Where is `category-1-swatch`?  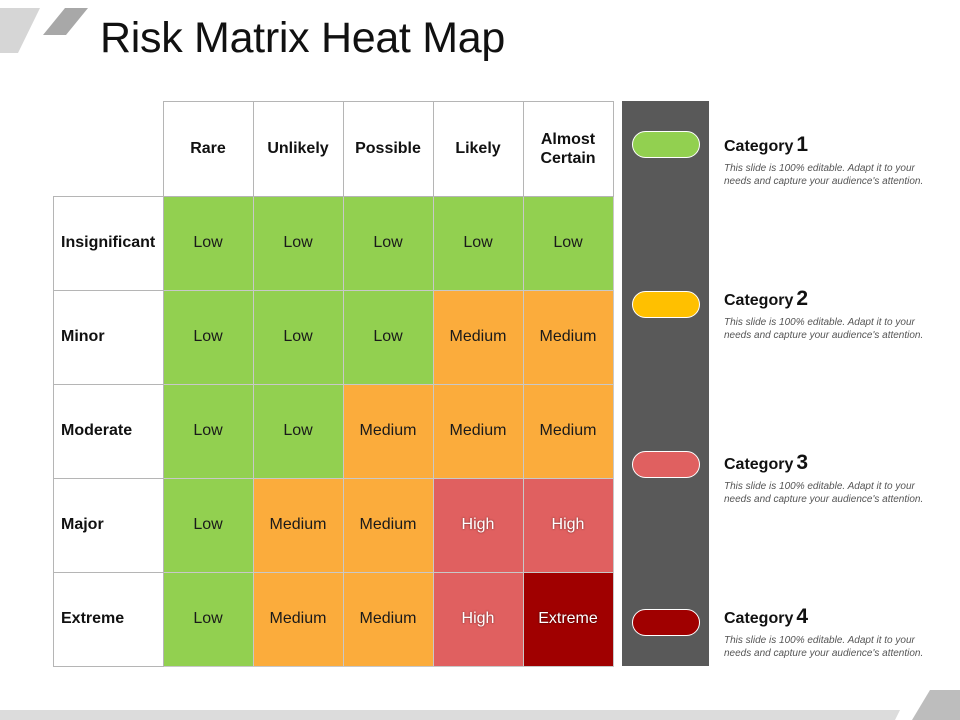 category-1-swatch is located at coordinates (666, 144).